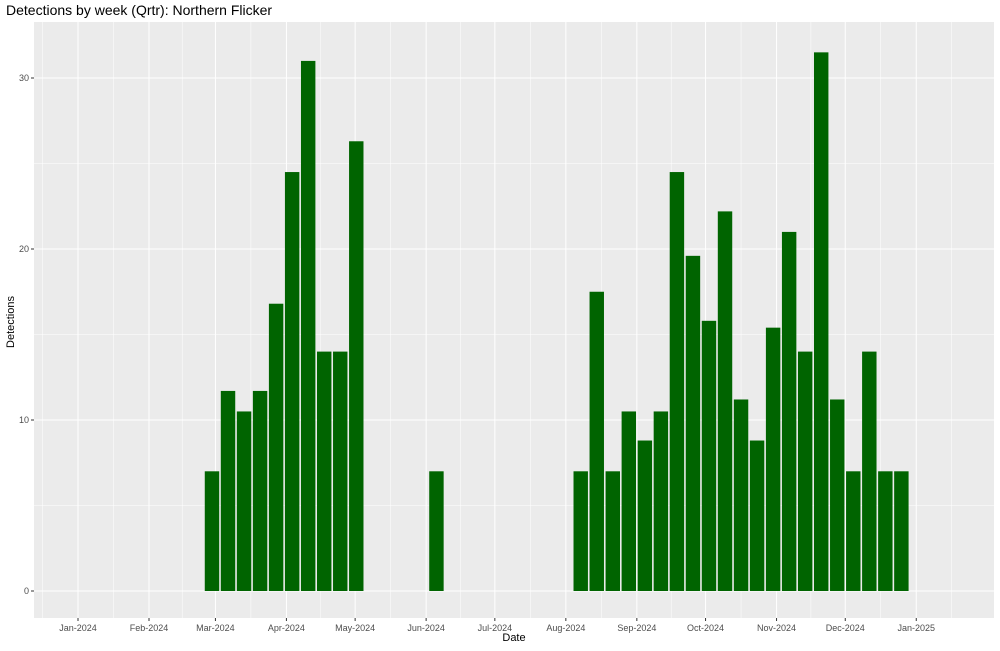 Image resolution: width=1000 pixels, height=651 pixels. Describe the element at coordinates (916, 628) in the screenshot. I see `x-tick-label: Jan-2025` at that location.